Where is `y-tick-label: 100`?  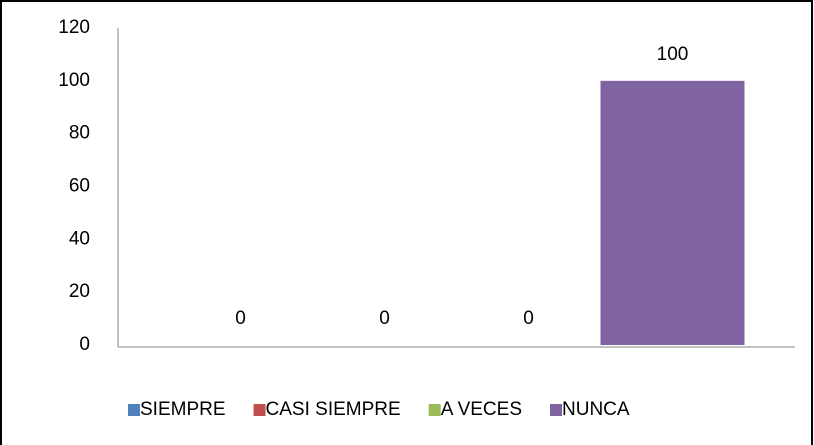
y-tick-label: 100 is located at coordinates (74, 80).